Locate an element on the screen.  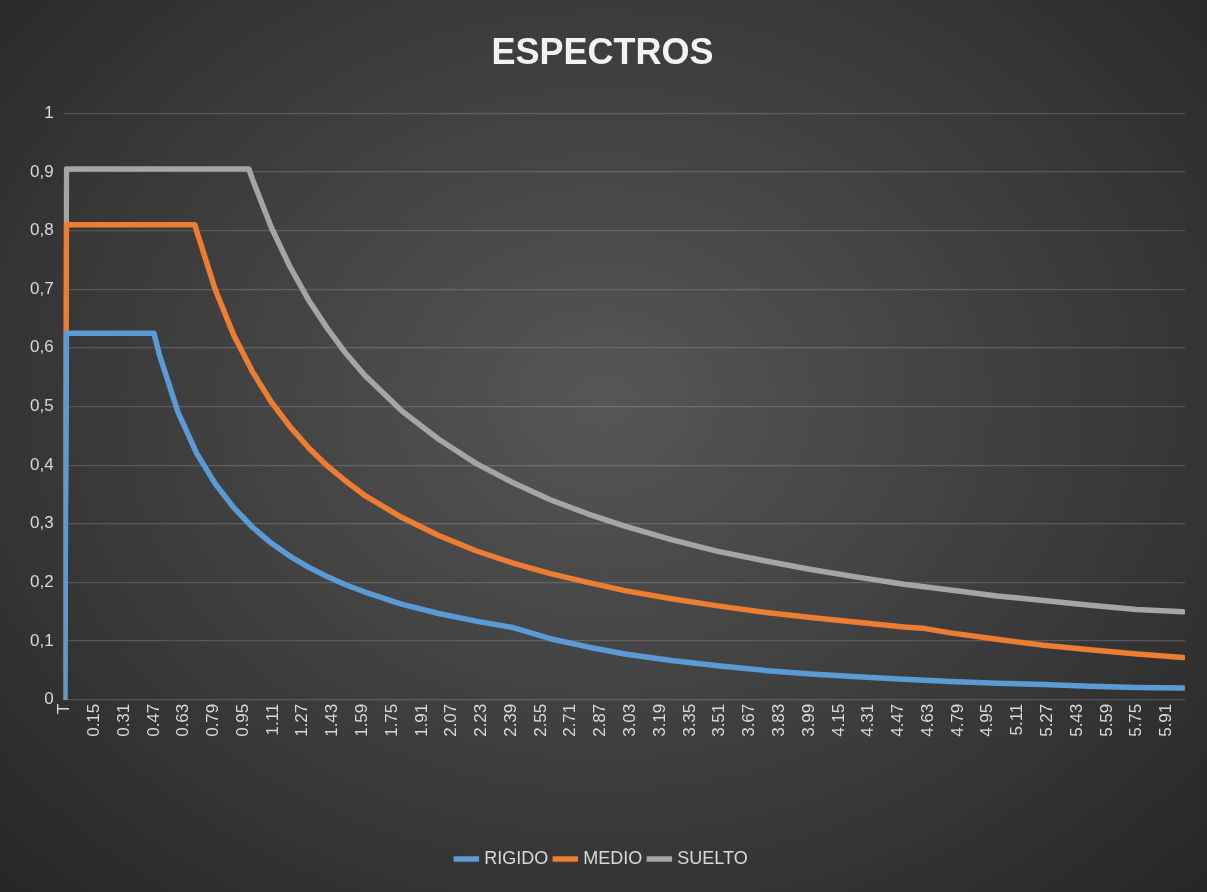
x-tick-label: 4.31 is located at coordinates (868, 720).